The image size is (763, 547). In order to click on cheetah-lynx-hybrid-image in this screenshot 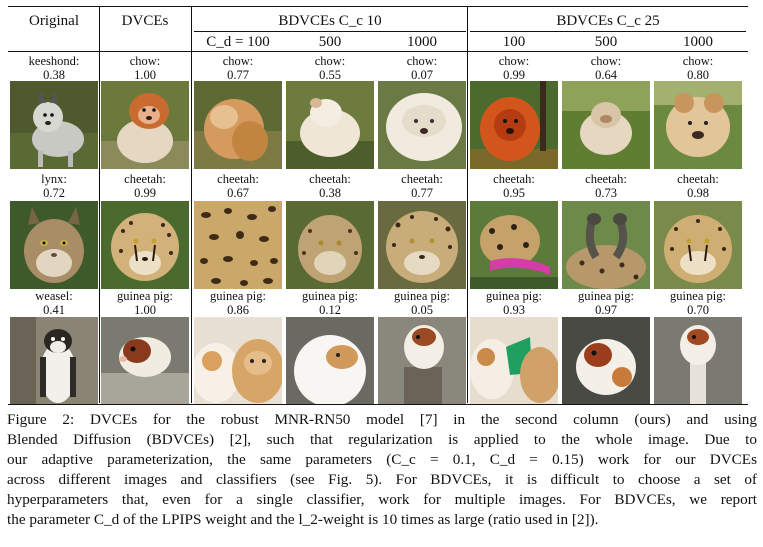, I will do `click(698, 245)`.